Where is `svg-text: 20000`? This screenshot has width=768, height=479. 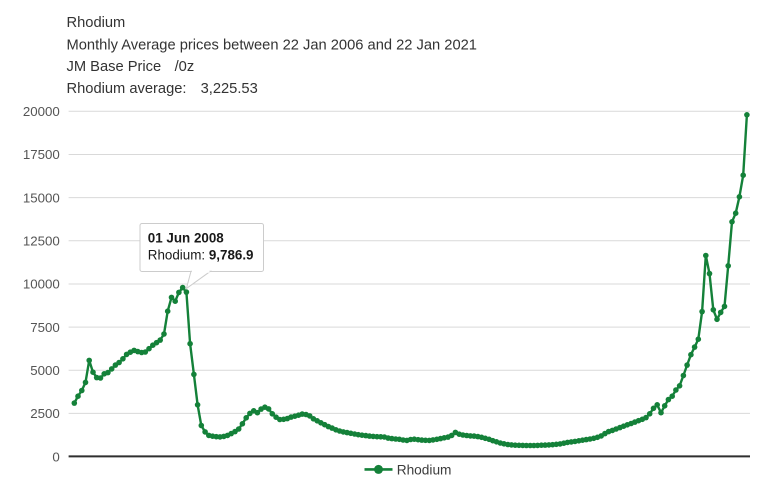
svg-text: 20000 is located at coordinates (41, 111).